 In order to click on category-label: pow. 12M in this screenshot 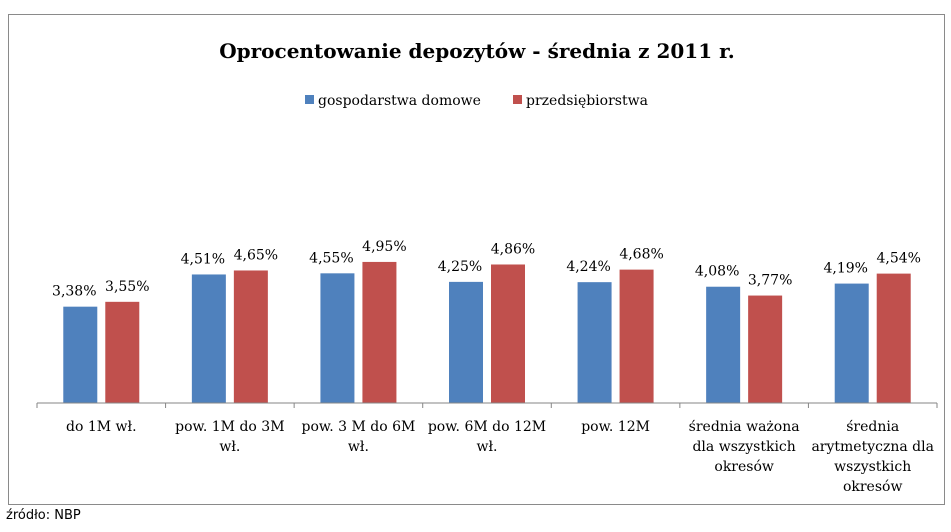, I will do `click(615, 427)`.